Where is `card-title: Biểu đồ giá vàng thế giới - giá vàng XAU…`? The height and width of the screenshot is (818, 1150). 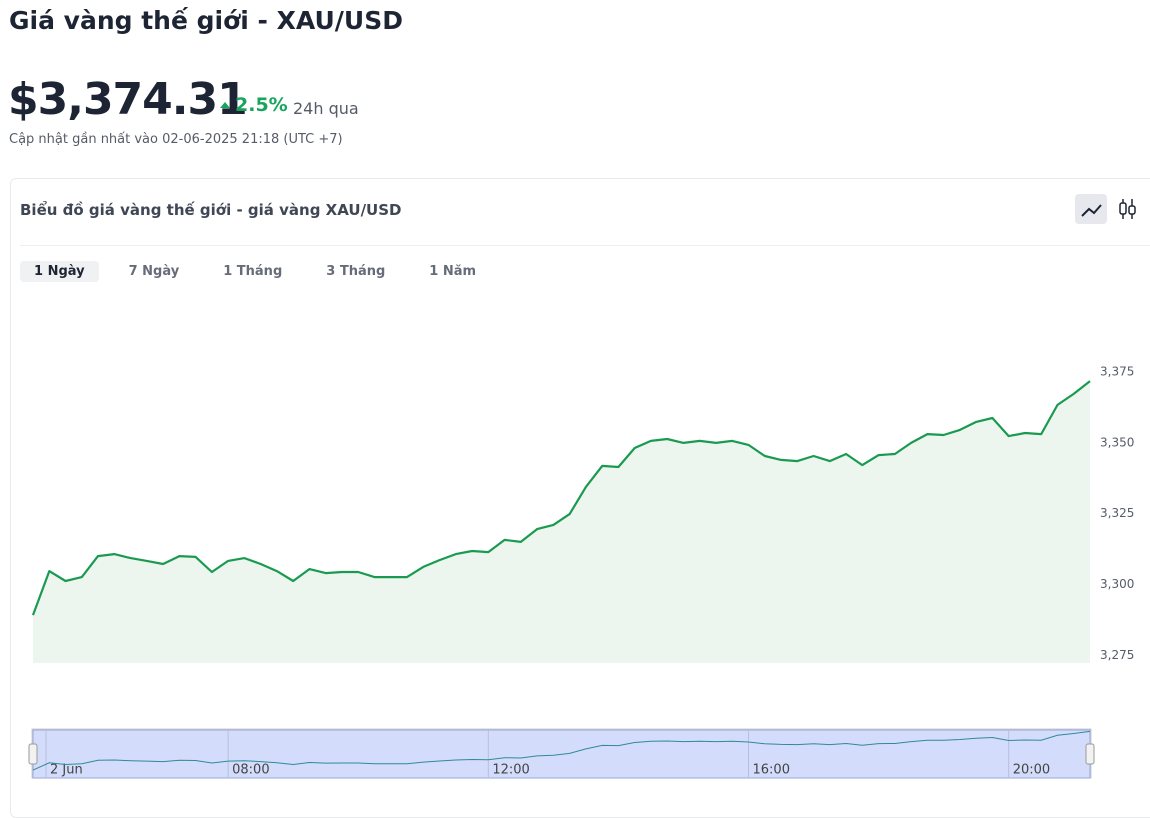
card-title: Biểu đồ giá vàng thế giới - giá vàng XAU… is located at coordinates (211, 210).